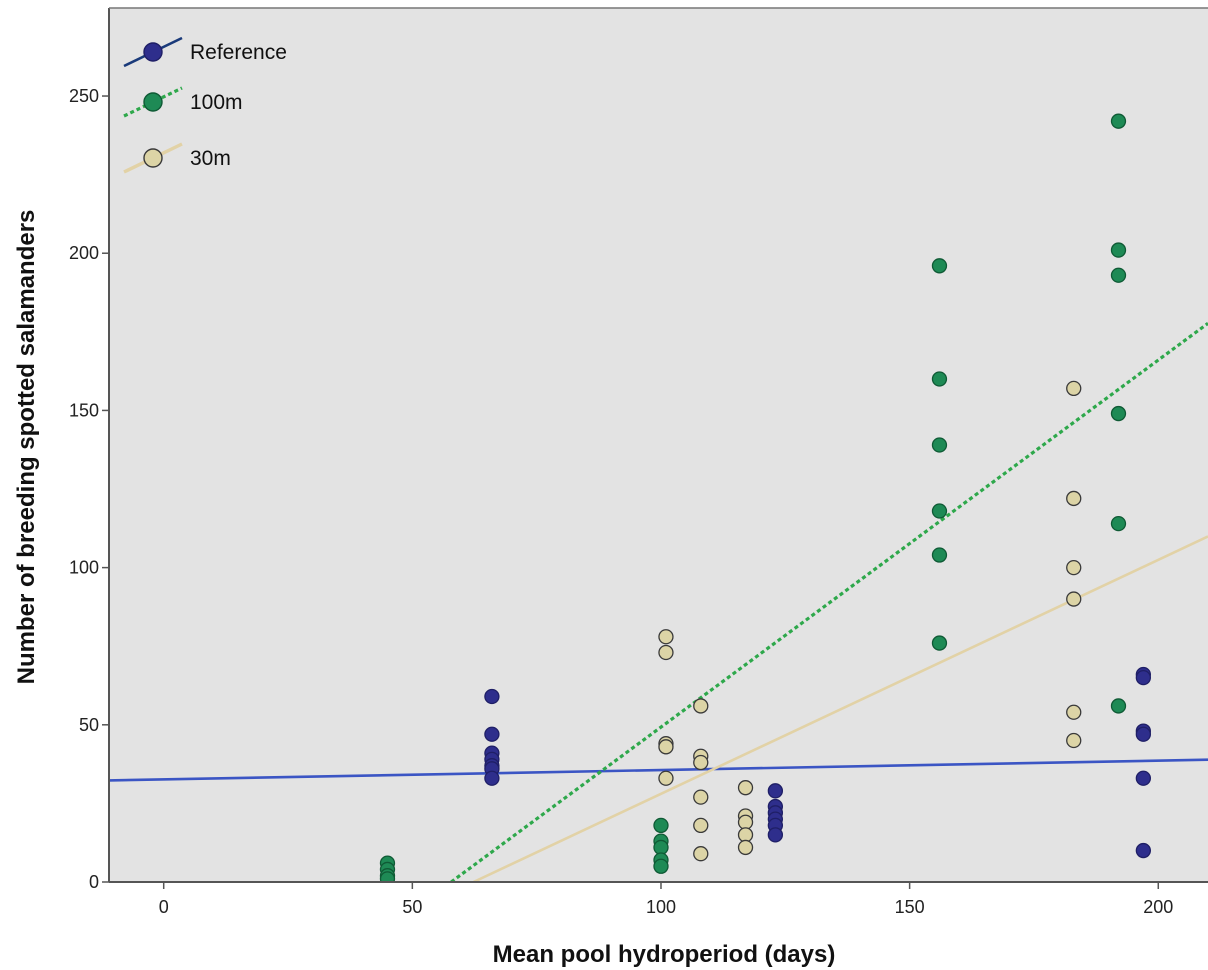 The image size is (1208, 970). Describe the element at coordinates (84, 410) in the screenshot. I see `y-tick-label: 150` at that location.